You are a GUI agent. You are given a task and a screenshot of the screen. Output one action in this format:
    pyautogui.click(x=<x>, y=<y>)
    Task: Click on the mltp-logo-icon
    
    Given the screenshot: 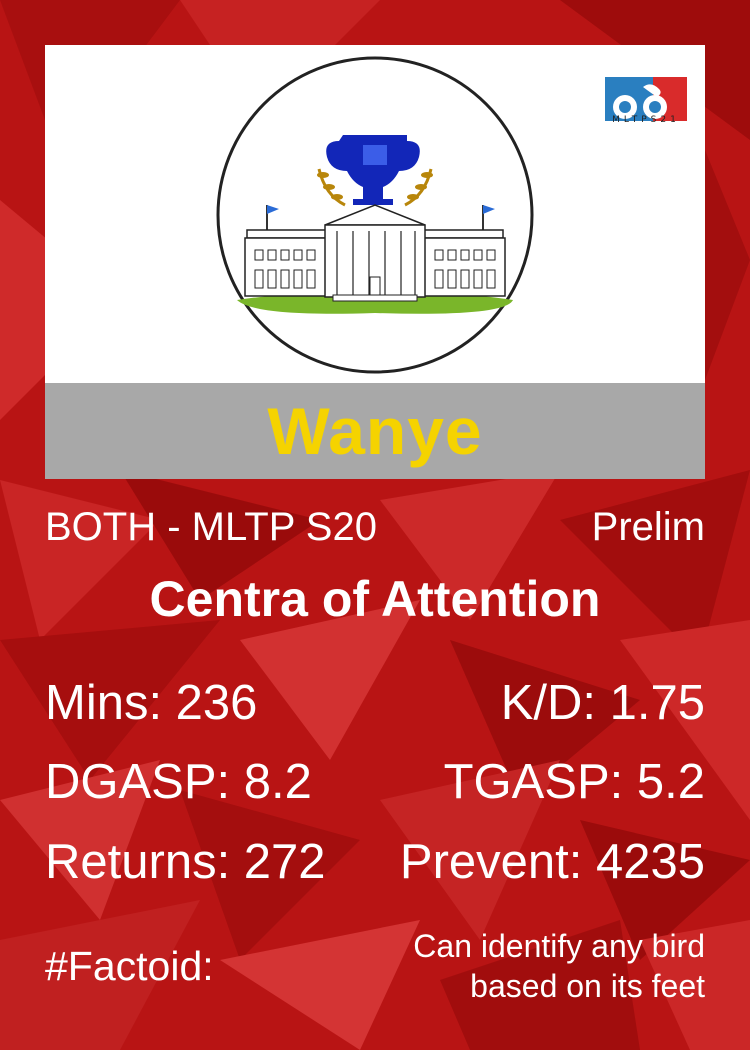 What is the action you would take?
    pyautogui.click(x=646, y=99)
    